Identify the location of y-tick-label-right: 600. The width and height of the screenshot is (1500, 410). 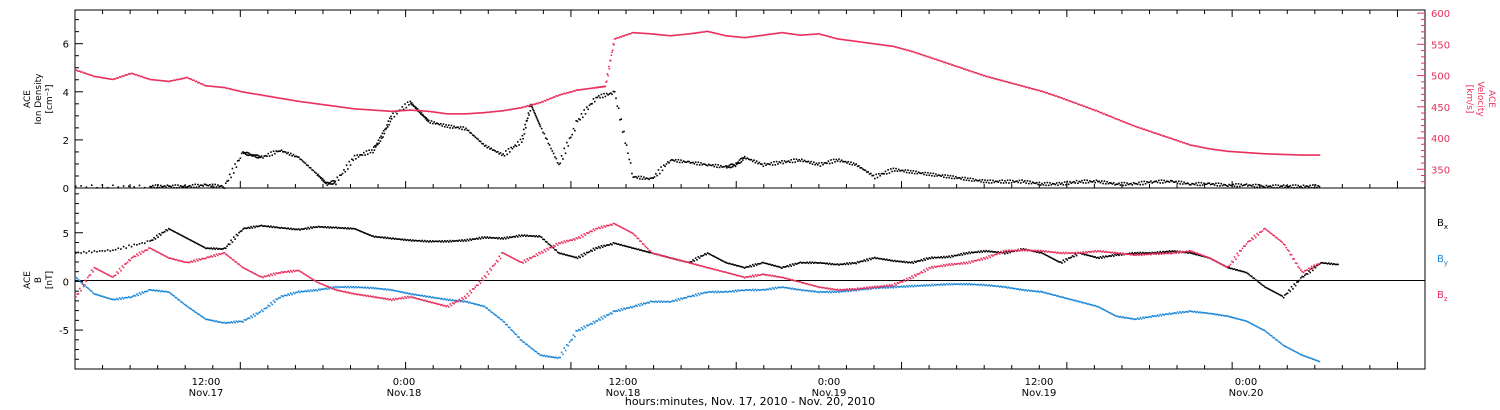
(1440, 14).